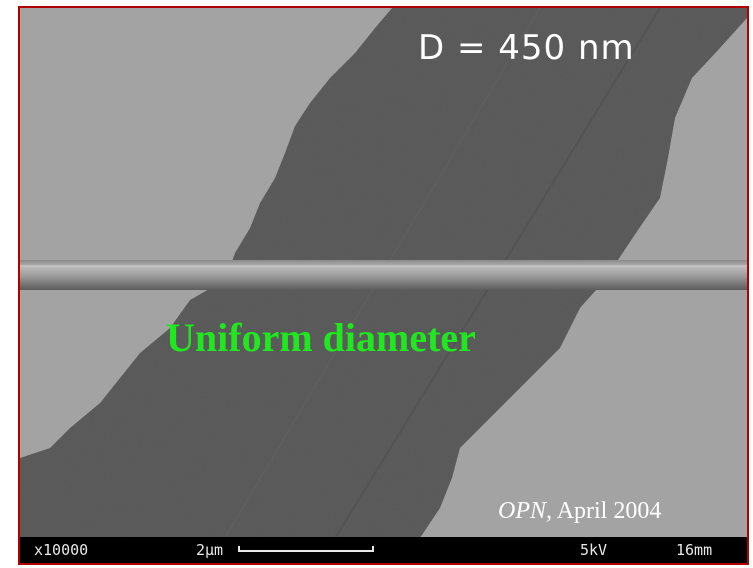  I want to click on scale-bar, so click(306, 549).